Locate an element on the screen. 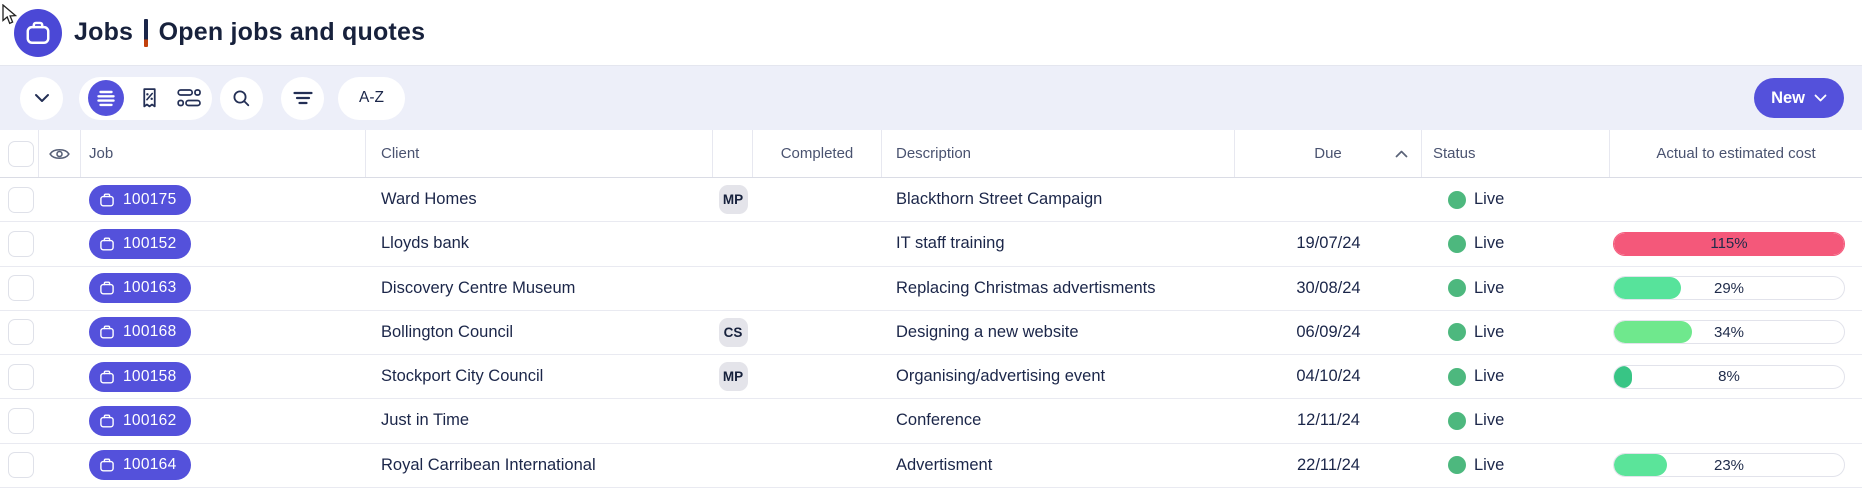 The width and height of the screenshot is (1862, 488). column-header-description: Description is located at coordinates (1058, 153).